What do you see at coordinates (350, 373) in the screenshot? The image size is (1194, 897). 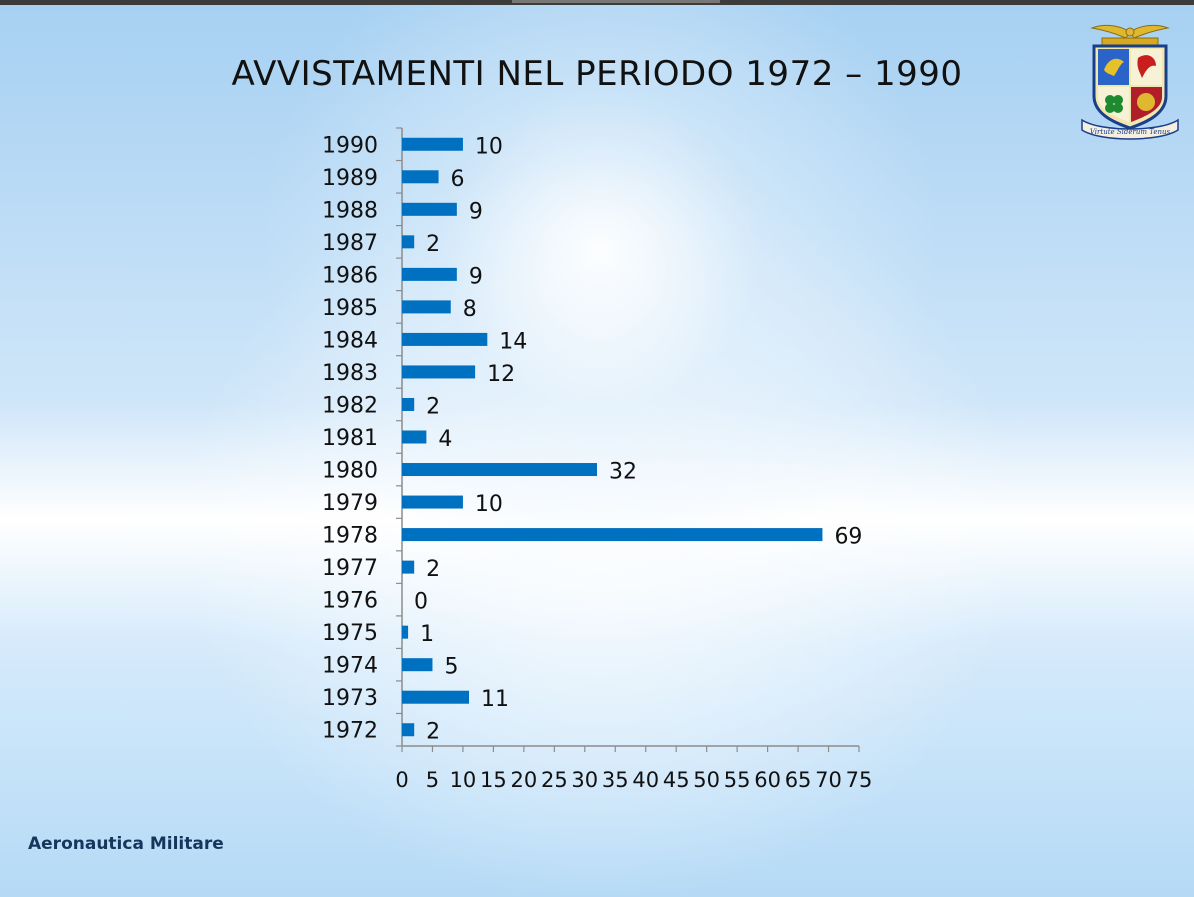 I see `category-label: 1983` at bounding box center [350, 373].